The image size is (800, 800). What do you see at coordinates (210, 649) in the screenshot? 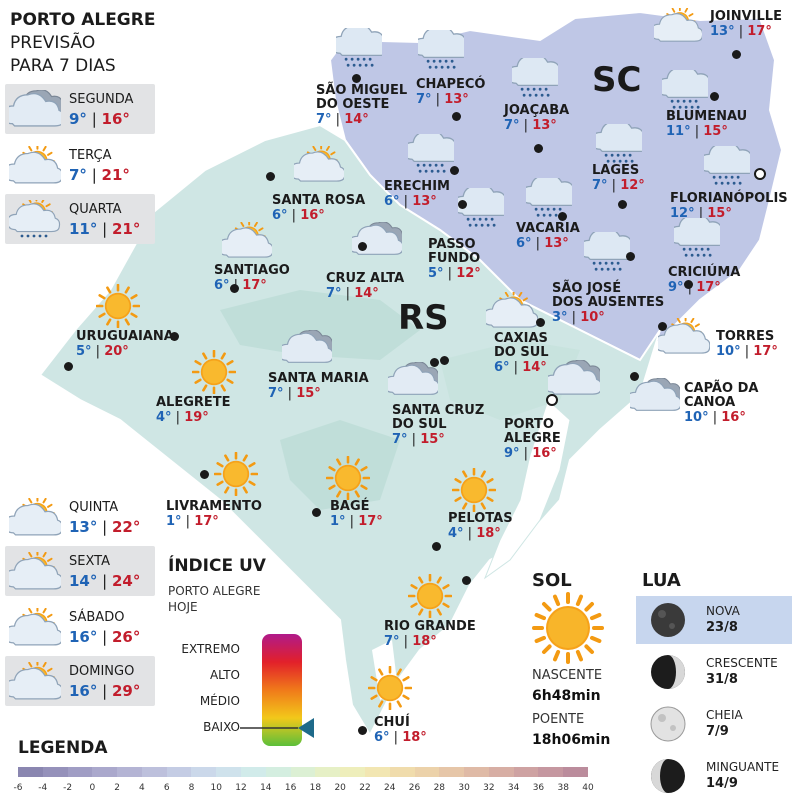
I see `uv-level-extremo: EXTREMO` at bounding box center [210, 649].